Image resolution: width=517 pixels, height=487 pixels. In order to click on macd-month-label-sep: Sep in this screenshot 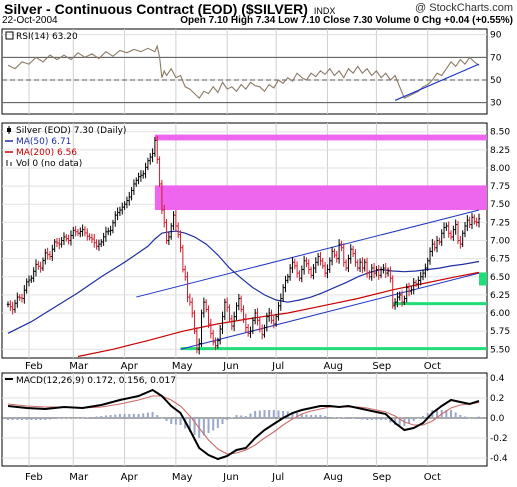, I will do `click(381, 477)`.